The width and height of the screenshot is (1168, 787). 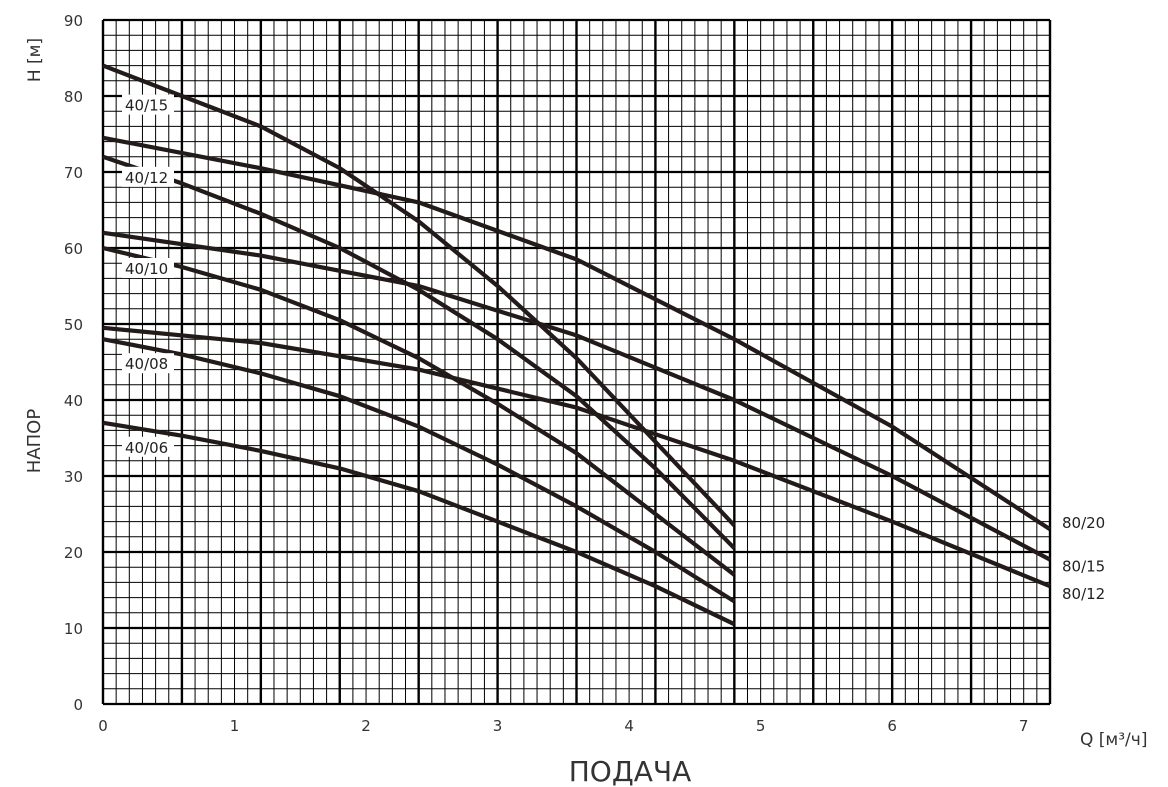 I want to click on series-label-40-12: 40/12, so click(x=146, y=178).